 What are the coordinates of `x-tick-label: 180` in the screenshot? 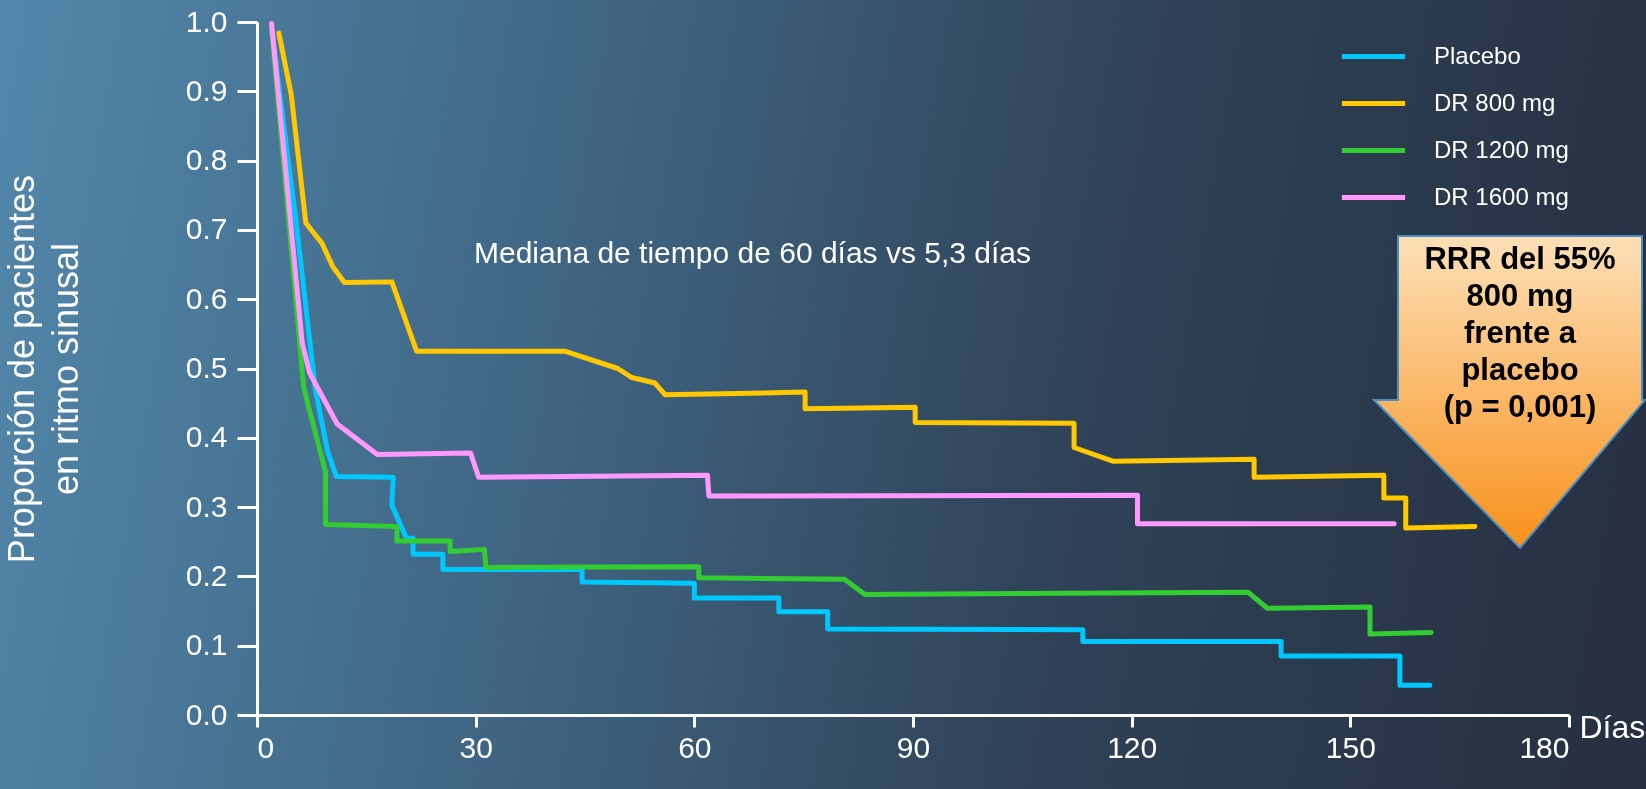 It's located at (1544, 747).